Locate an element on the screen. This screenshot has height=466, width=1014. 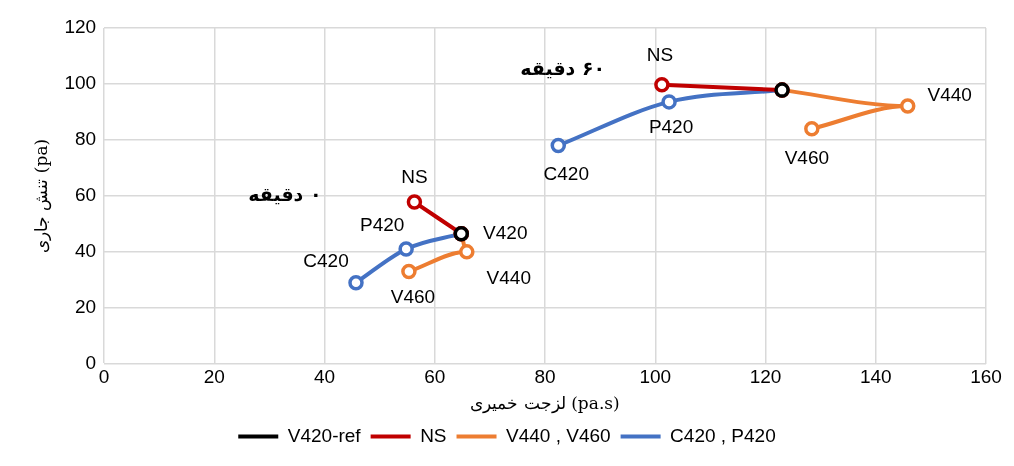
x-tick-label: 20 is located at coordinates (214, 377).